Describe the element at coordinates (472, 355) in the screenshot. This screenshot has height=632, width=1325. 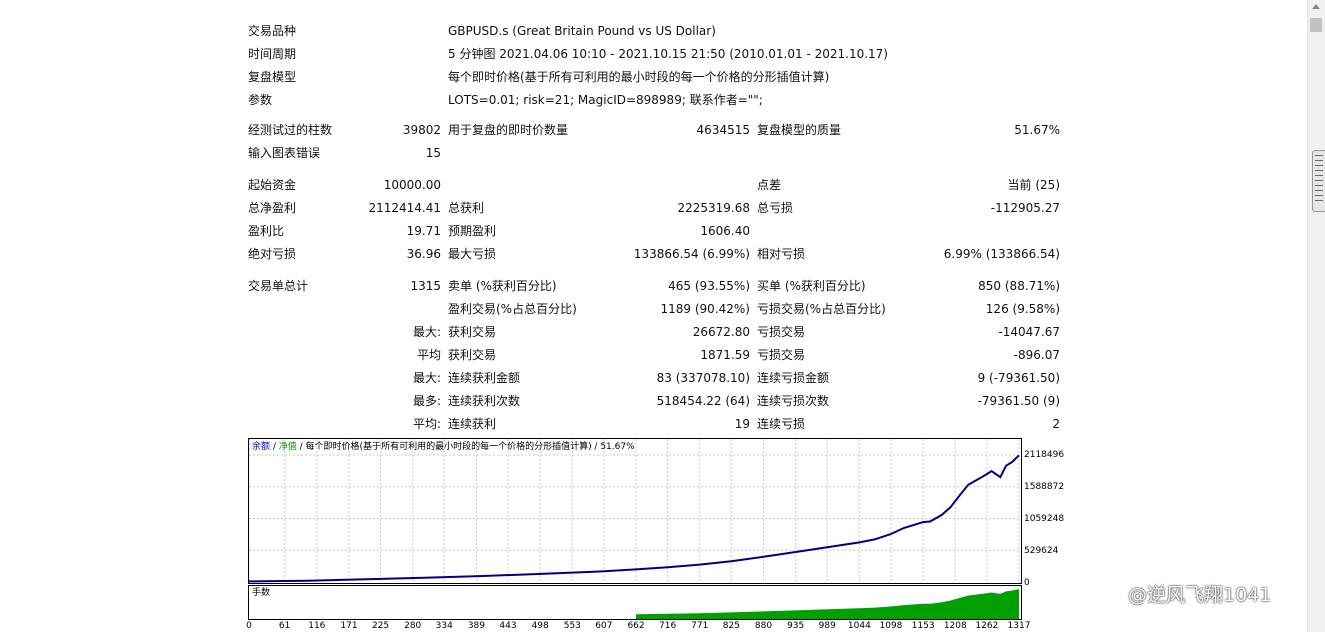
I see `stat-label-average-profit: 获利交易` at that location.